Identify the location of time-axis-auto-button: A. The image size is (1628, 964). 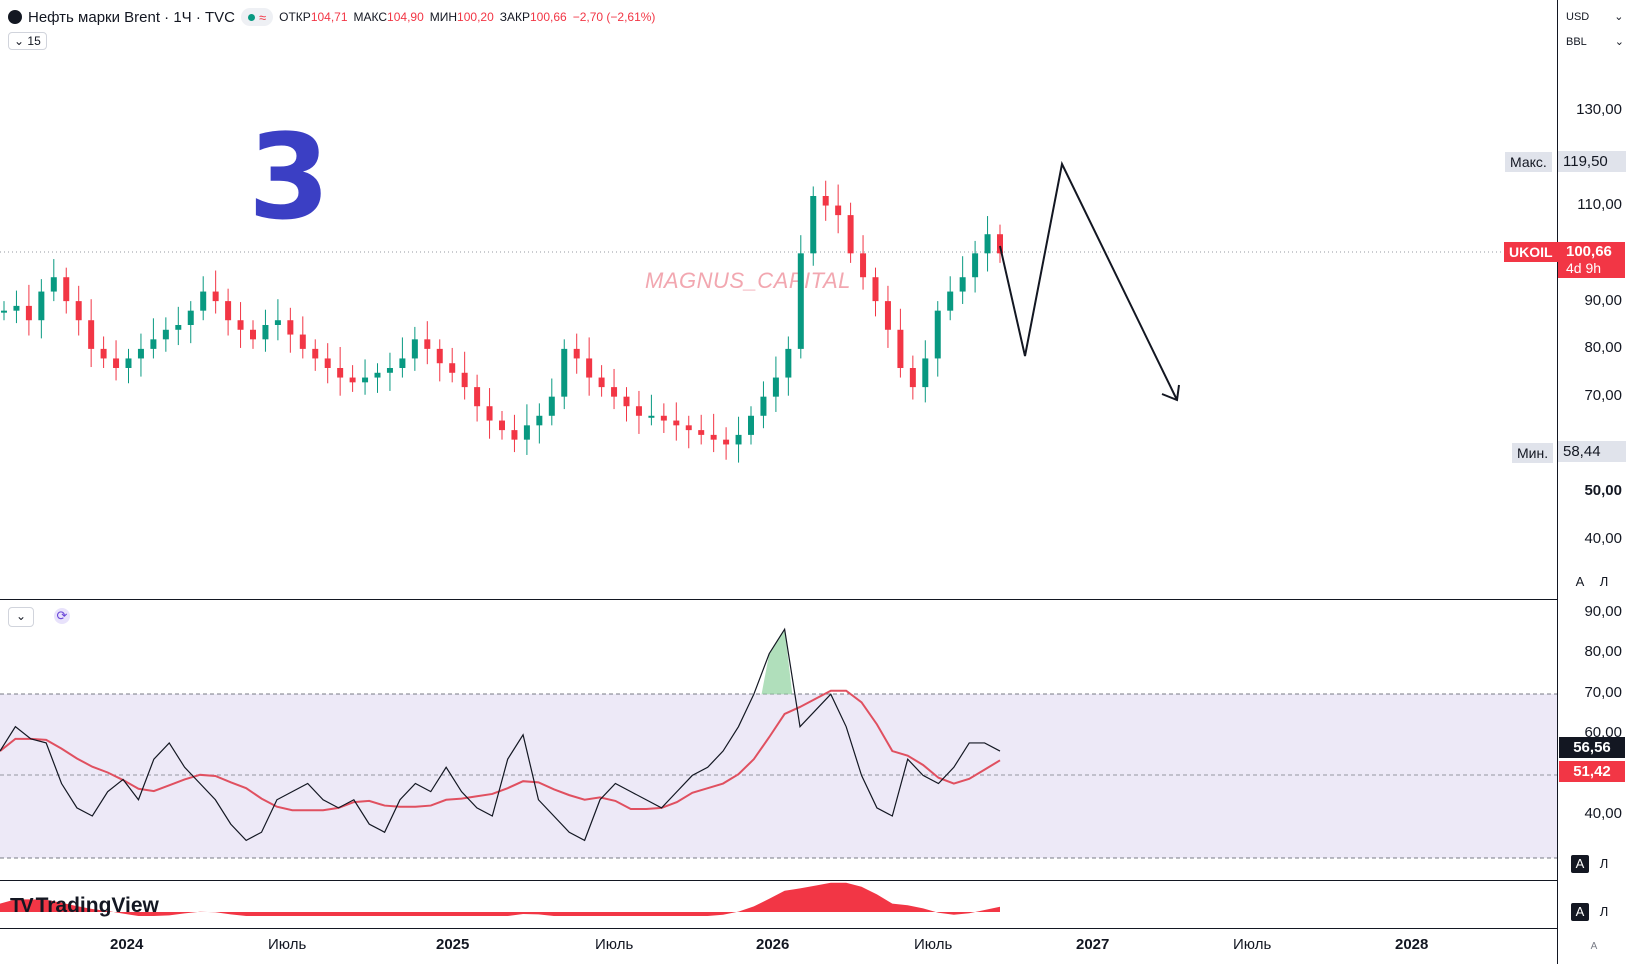
(1594, 946).